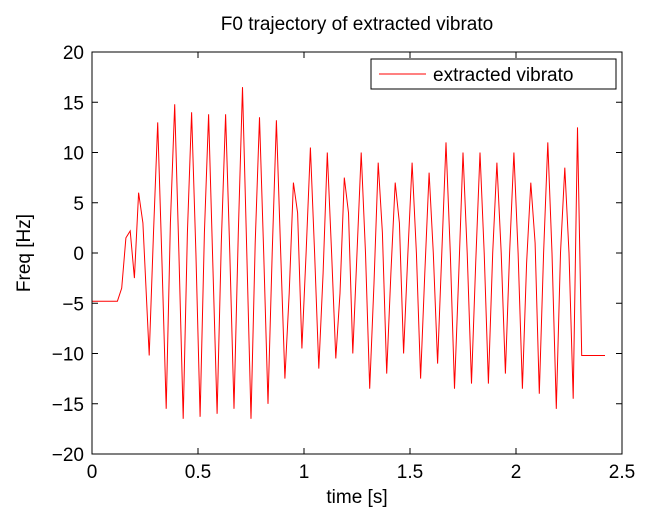  I want to click on legend: extracted vibrato, so click(493, 74).